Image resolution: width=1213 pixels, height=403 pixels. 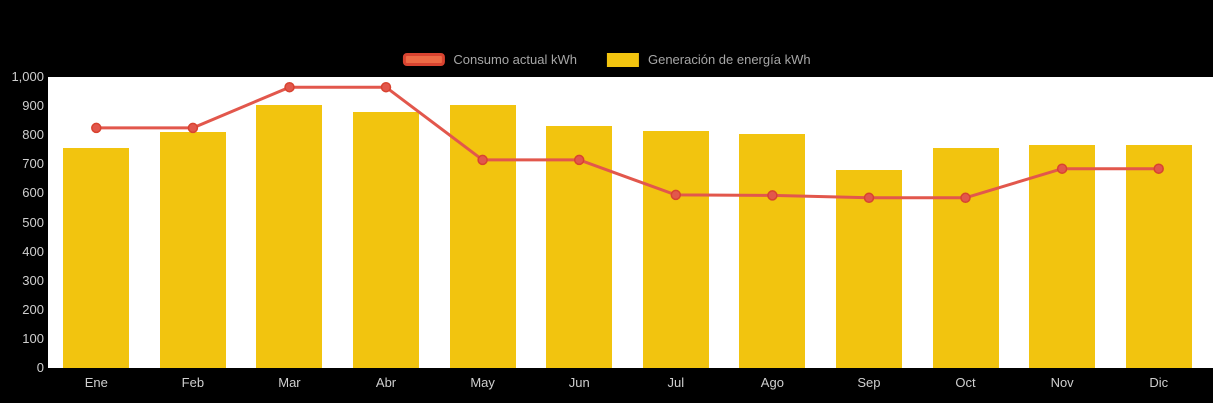 What do you see at coordinates (386, 382) in the screenshot?
I see `x-tick-label-abr: Abr` at bounding box center [386, 382].